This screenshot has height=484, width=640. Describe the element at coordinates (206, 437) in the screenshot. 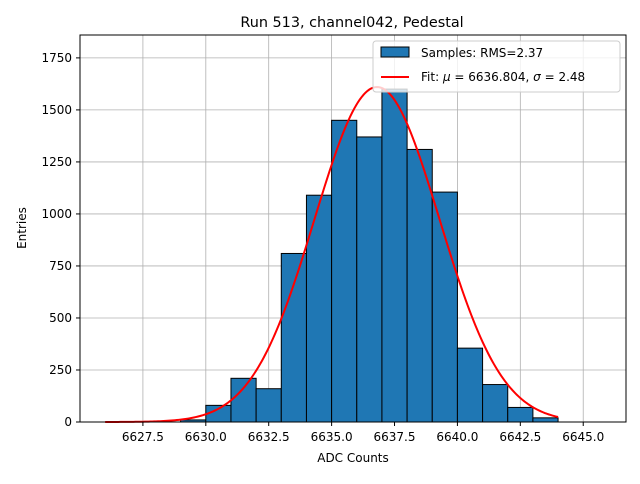

I see `x-tick-label: 6630.0` at that location.